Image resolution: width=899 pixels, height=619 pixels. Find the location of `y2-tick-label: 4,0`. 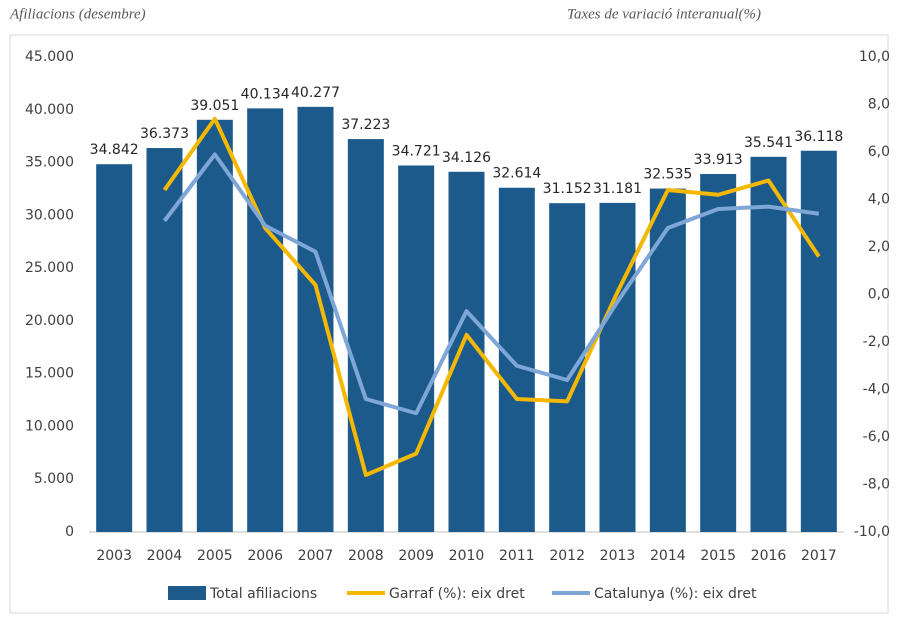

y2-tick-label: 4,0 is located at coordinates (879, 200).